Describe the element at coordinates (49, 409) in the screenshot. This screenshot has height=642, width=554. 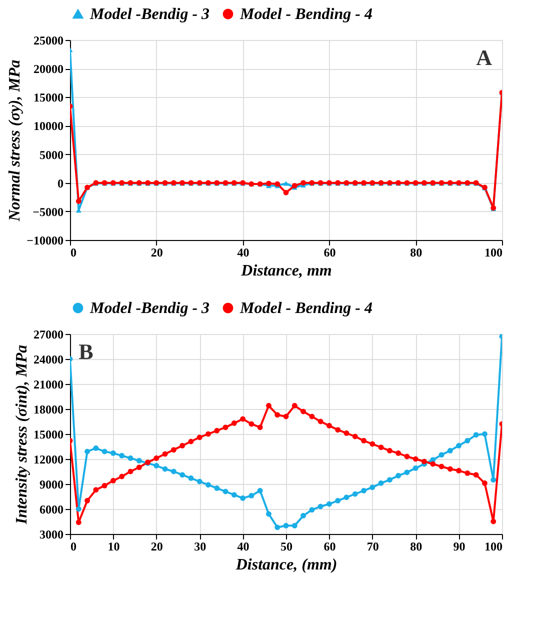
I see `y-tick-label: 18000` at that location.